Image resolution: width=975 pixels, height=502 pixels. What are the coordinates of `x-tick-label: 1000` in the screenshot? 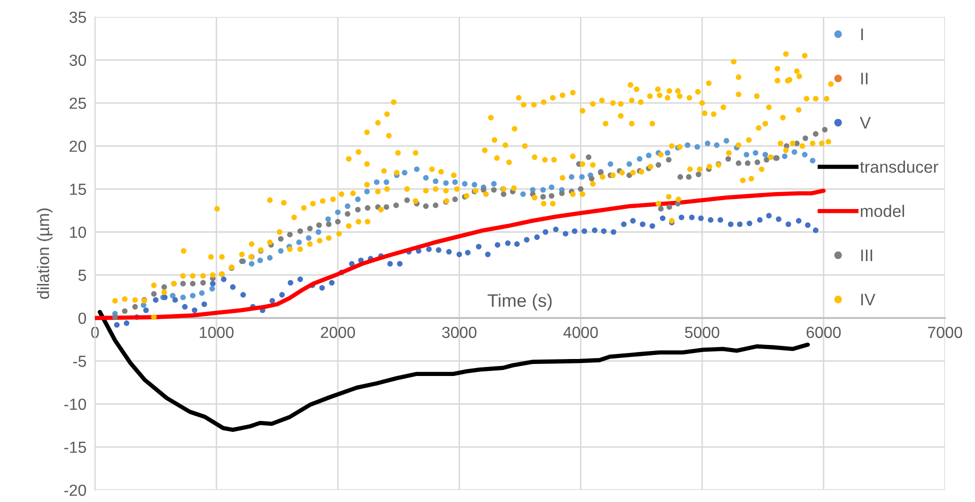 It's located at (217, 332).